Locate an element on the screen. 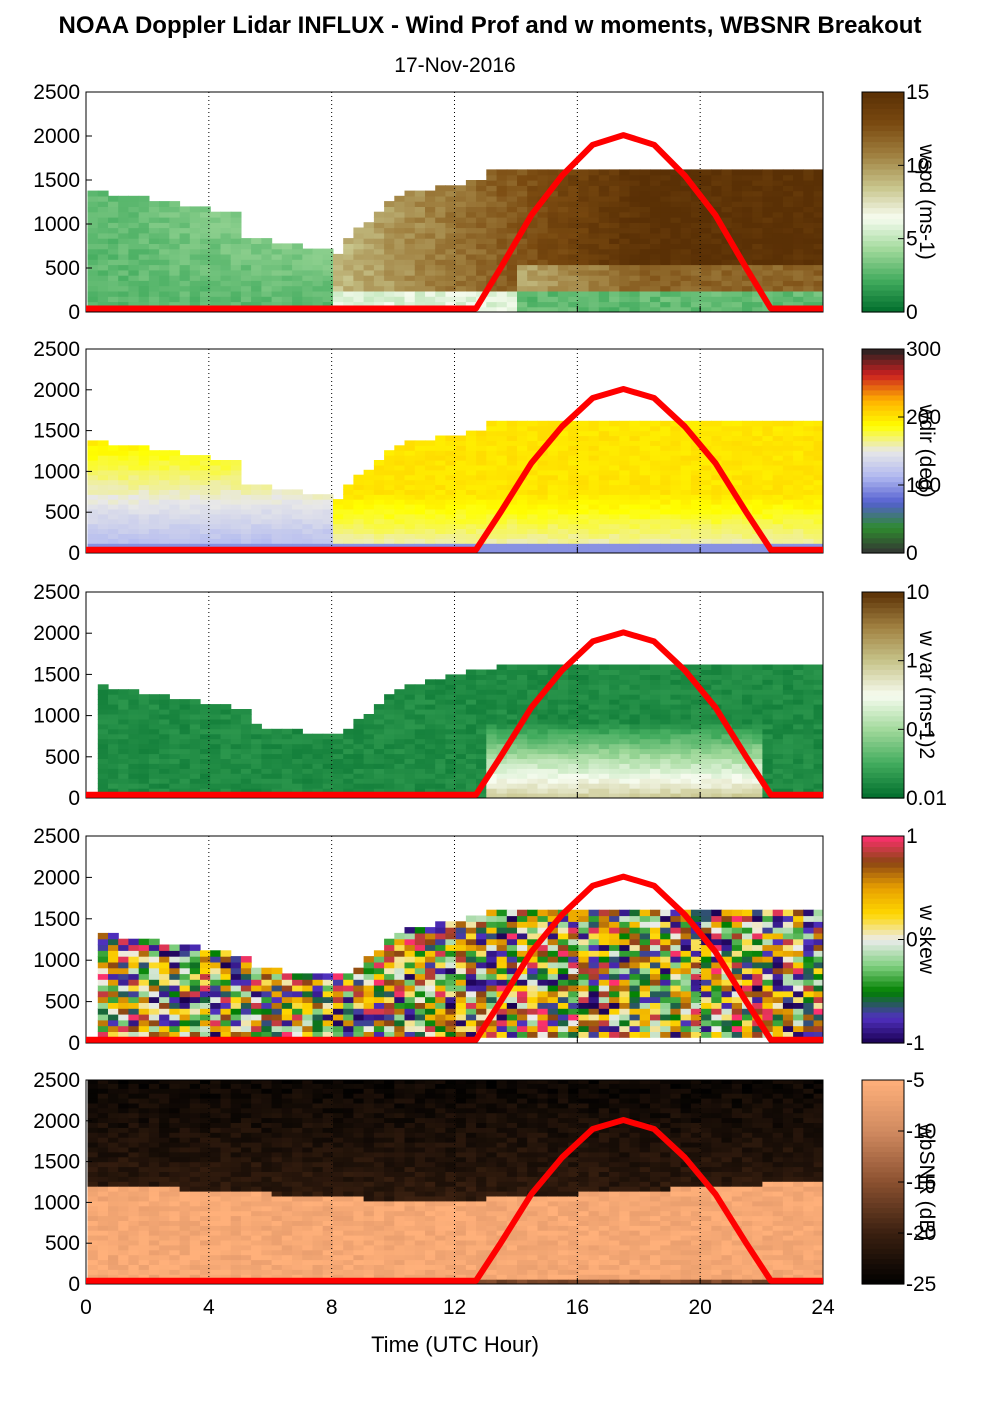  solar-curve is located at coordinates (454, 222).